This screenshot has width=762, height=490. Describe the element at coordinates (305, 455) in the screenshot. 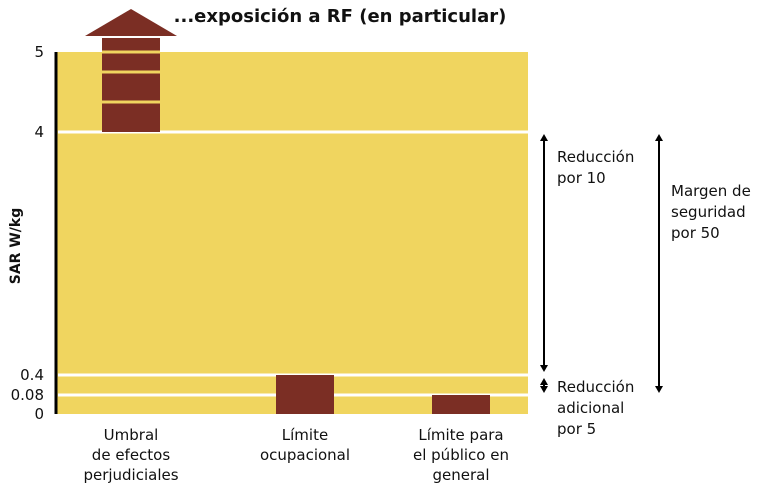

I see `category-label: ocupacional` at that location.